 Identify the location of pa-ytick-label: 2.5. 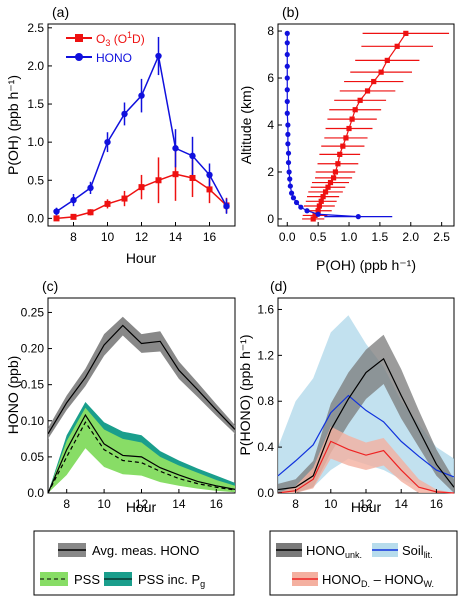
(35, 28).